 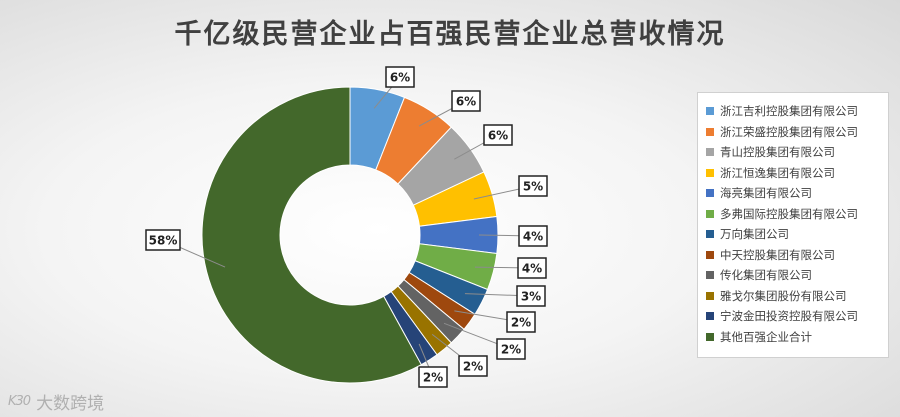 I want to click on data-label-4: 5%, so click(x=533, y=187).